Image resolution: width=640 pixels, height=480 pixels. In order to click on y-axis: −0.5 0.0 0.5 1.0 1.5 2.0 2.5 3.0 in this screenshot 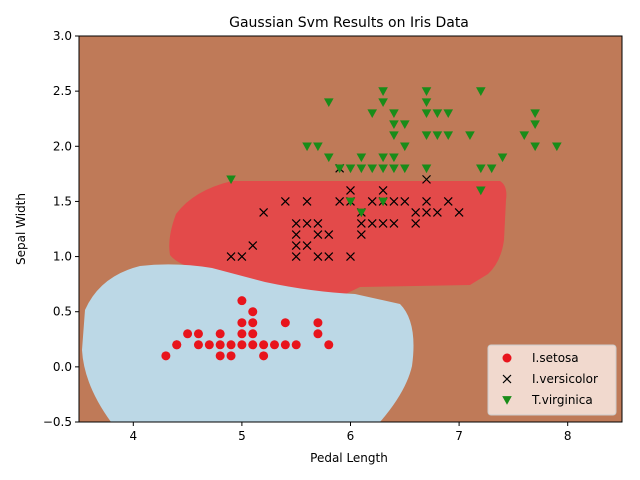, I will do `click(61, 229)`.